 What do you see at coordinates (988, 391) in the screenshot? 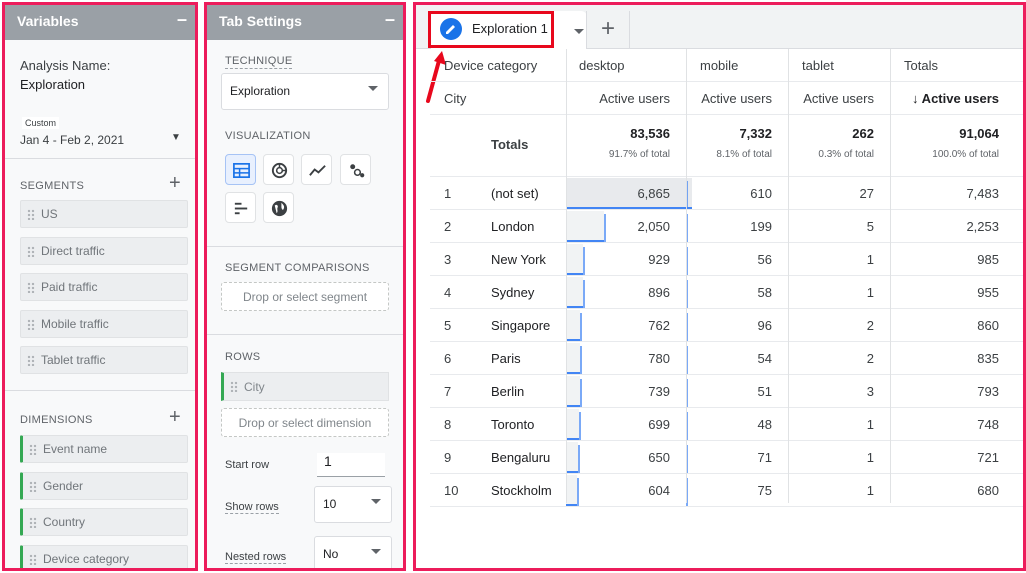
I see `total-cell: 793` at bounding box center [988, 391].